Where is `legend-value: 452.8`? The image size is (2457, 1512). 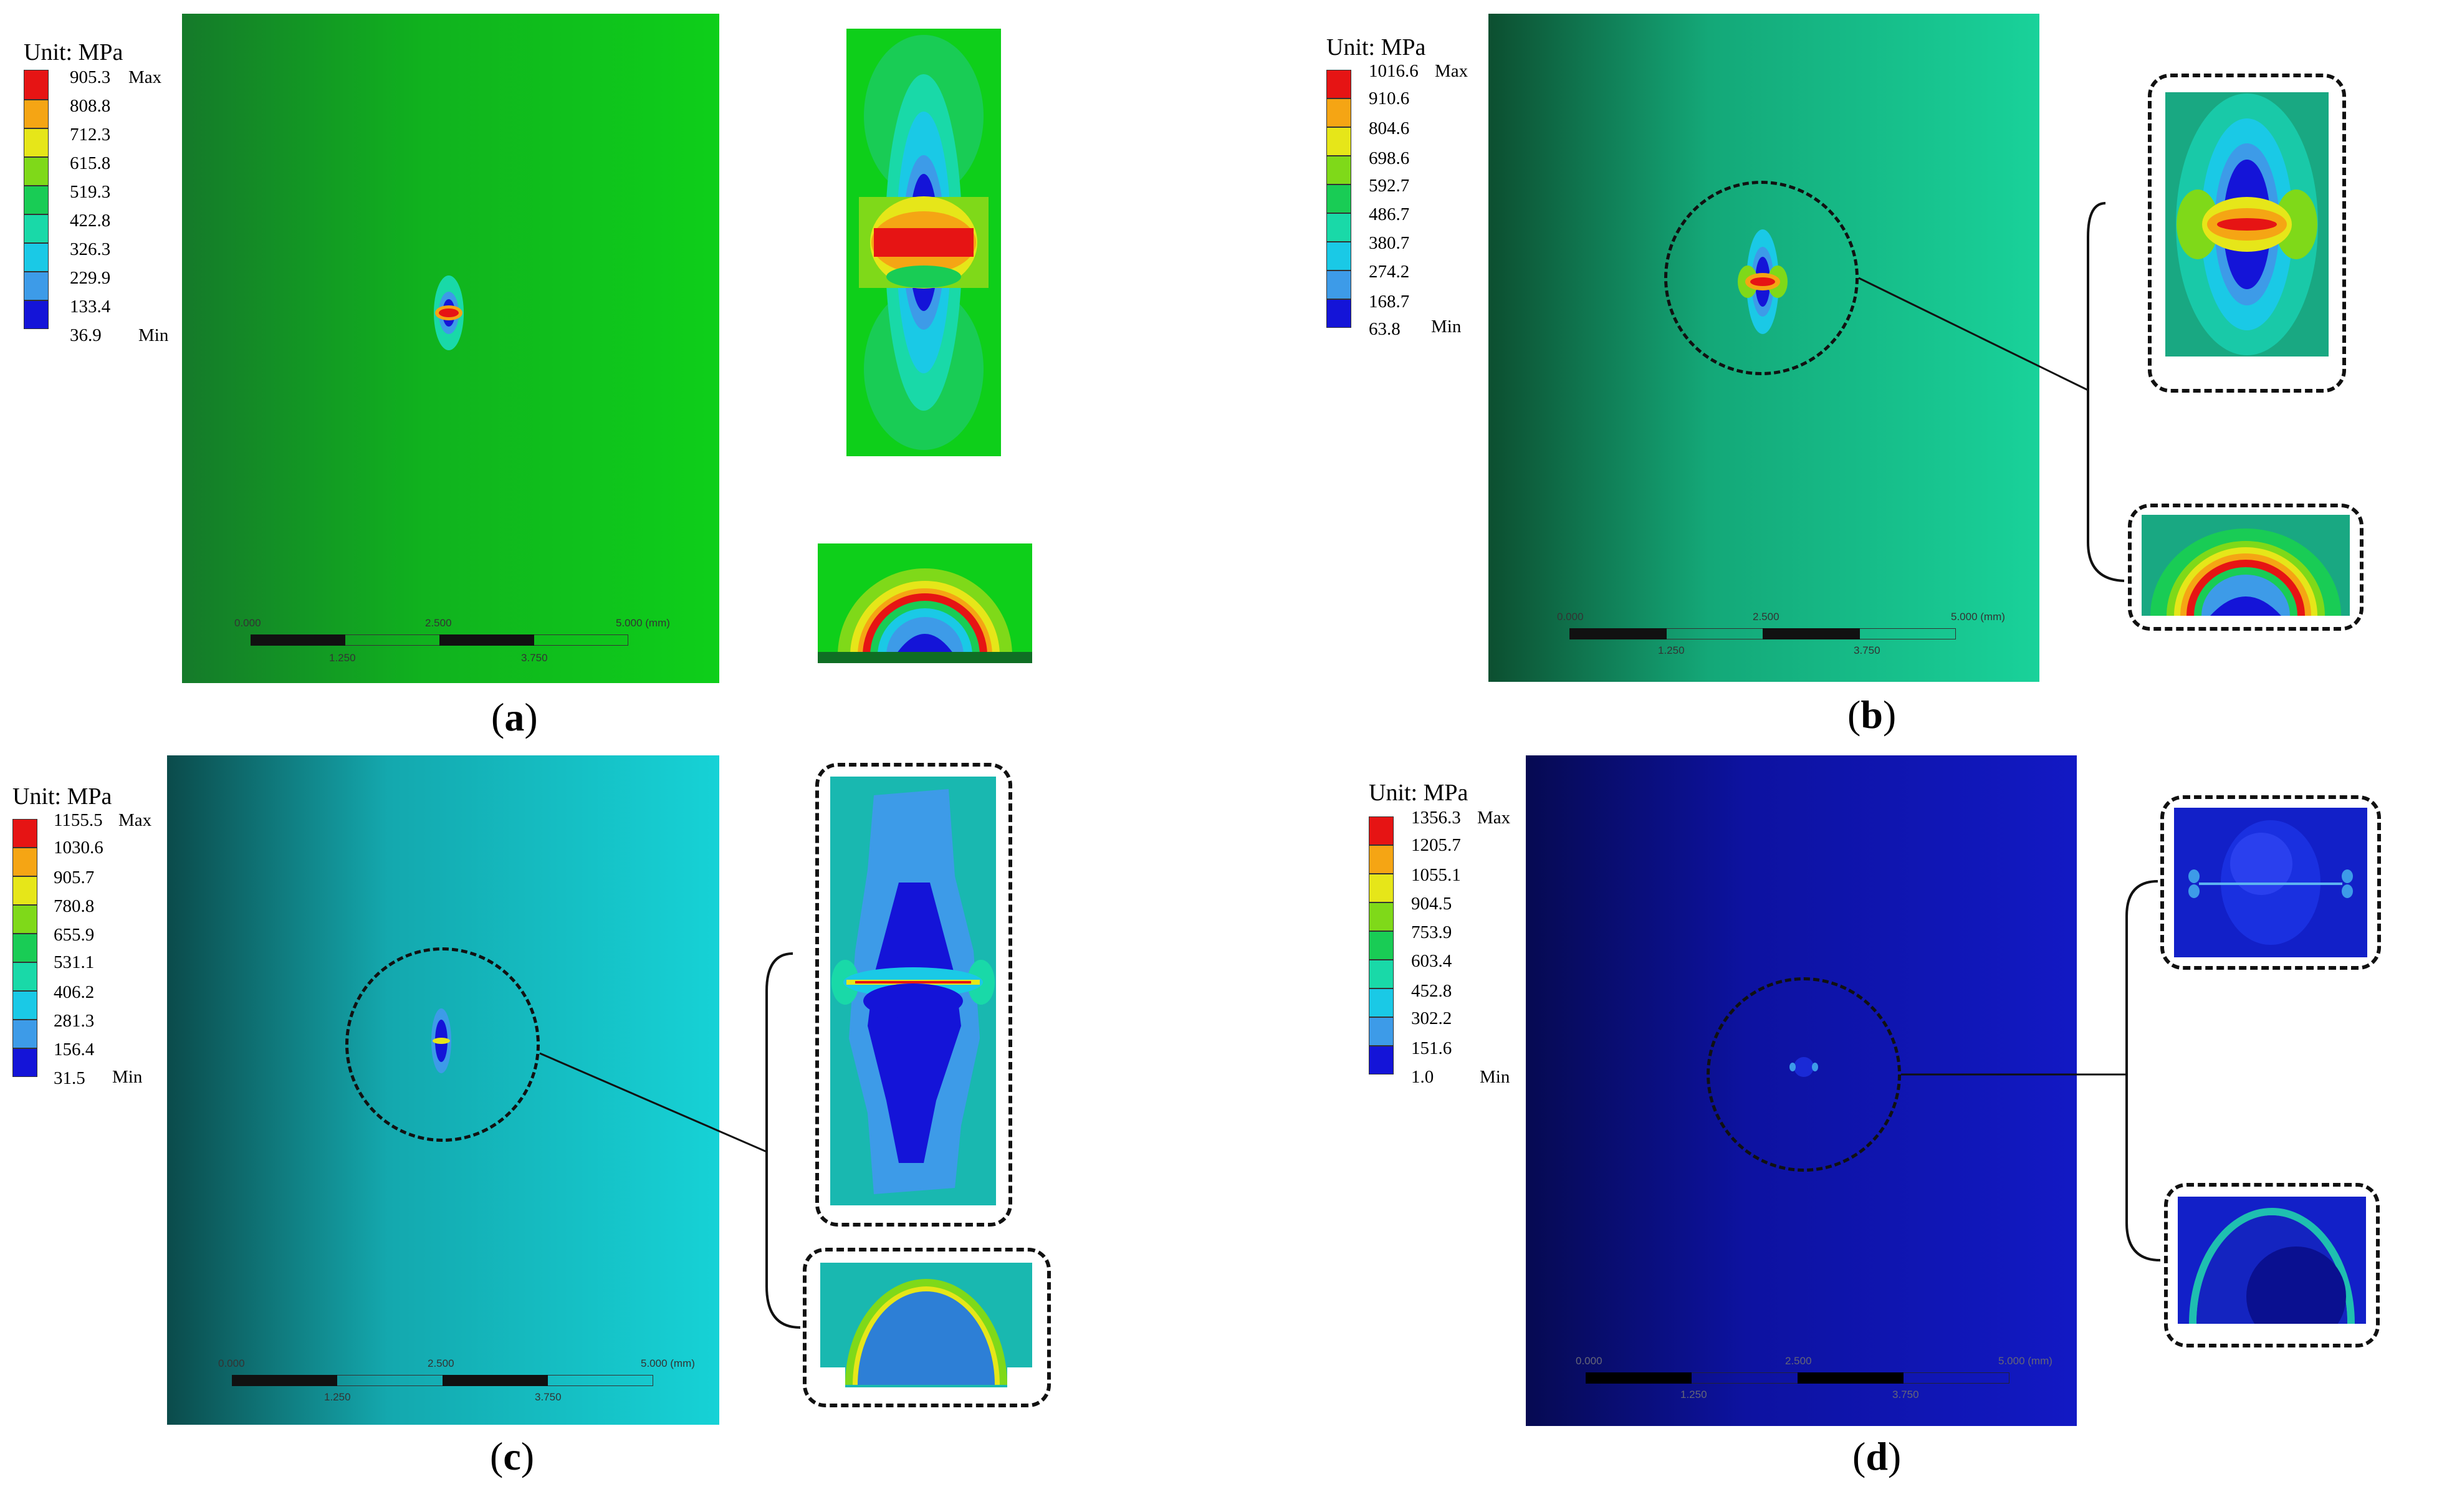 legend-value: 452.8 is located at coordinates (1431, 991).